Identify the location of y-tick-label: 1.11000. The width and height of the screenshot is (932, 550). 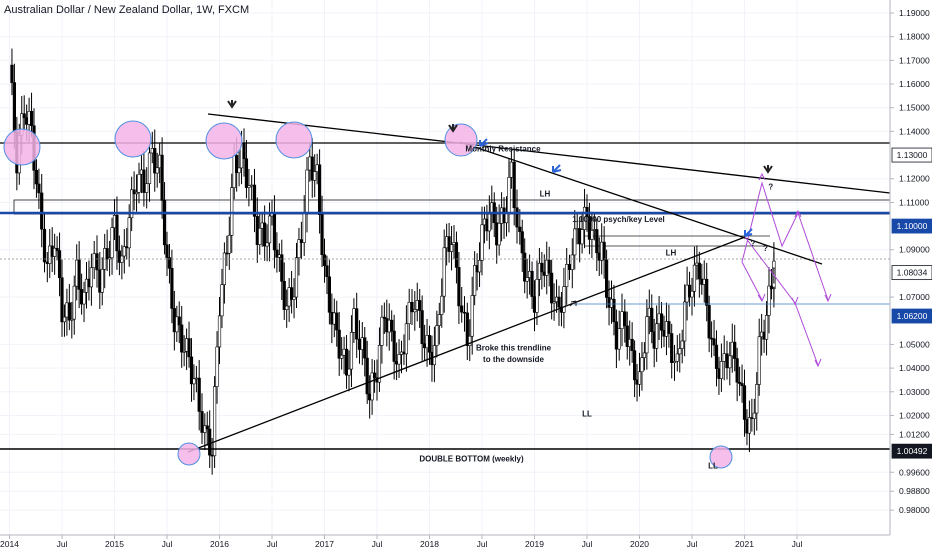
(914, 202).